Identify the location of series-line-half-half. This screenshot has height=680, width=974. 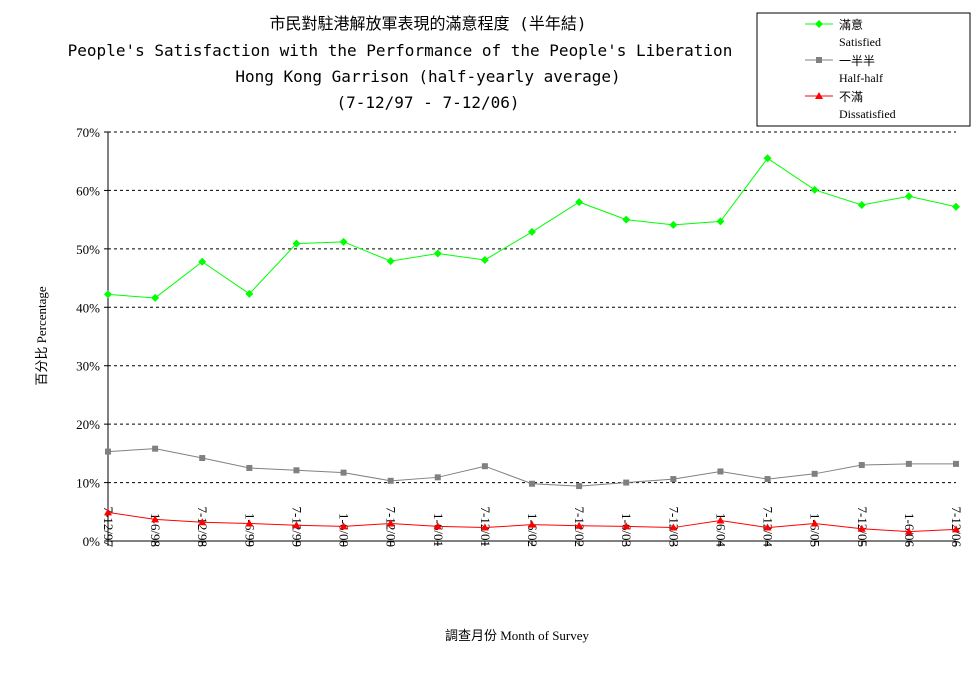
(531, 467).